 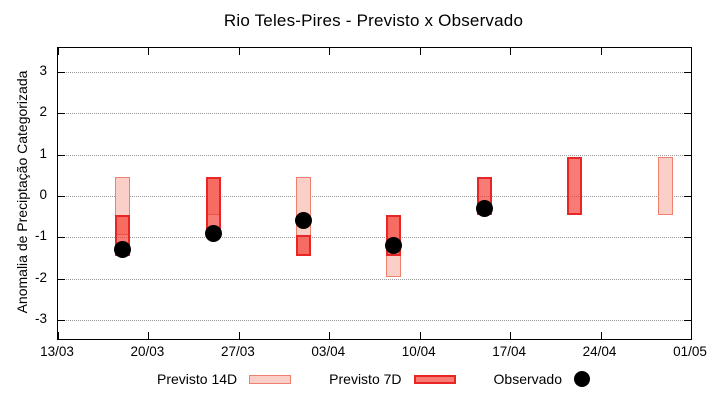 What do you see at coordinates (237, 351) in the screenshot?
I see `x-axis-tick-label: 27/03` at bounding box center [237, 351].